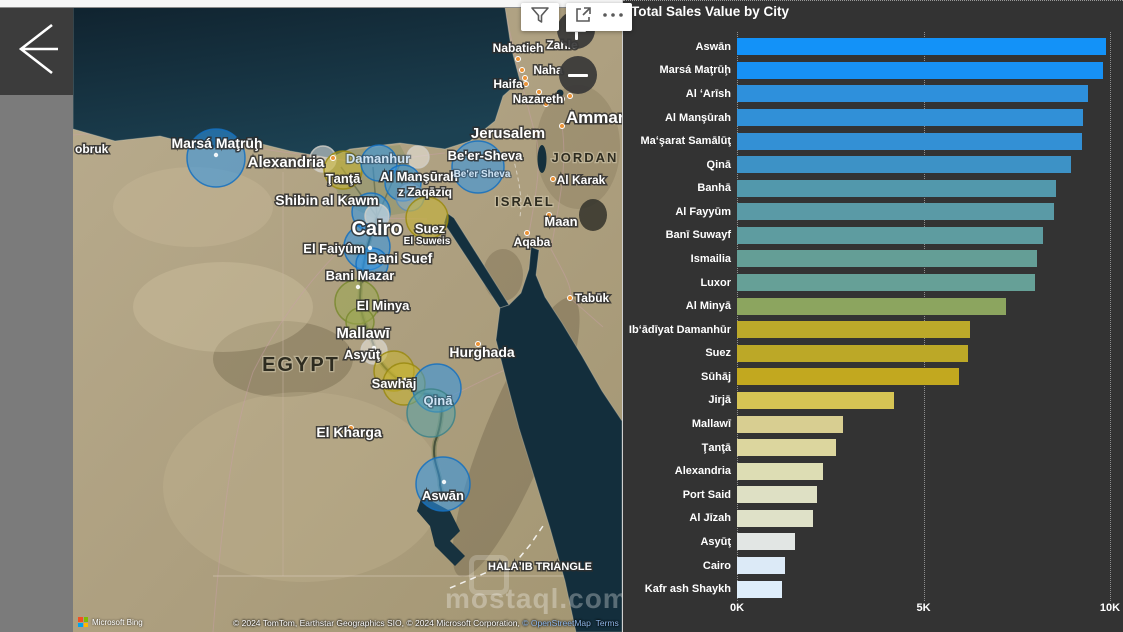  What do you see at coordinates (896, 212) in the screenshot?
I see `bar-Al Fayyūm` at bounding box center [896, 212].